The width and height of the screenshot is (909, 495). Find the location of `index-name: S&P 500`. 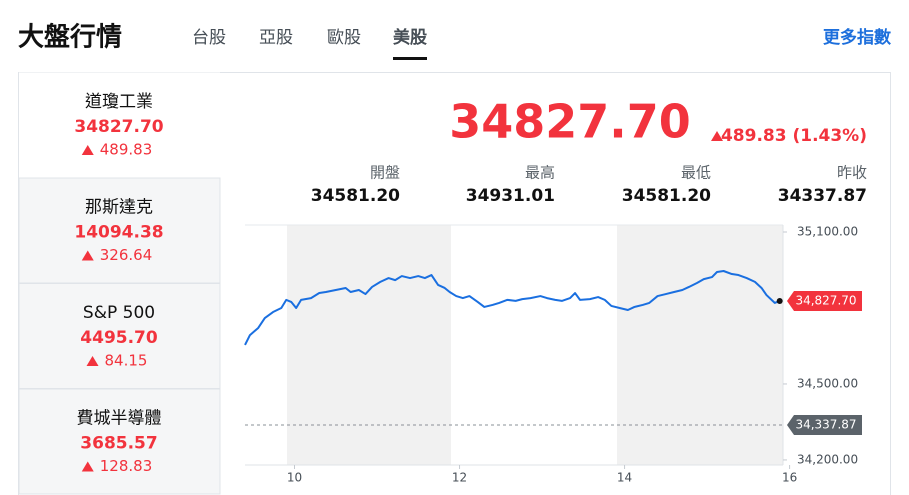

index-name: S&P 500 is located at coordinates (119, 313).